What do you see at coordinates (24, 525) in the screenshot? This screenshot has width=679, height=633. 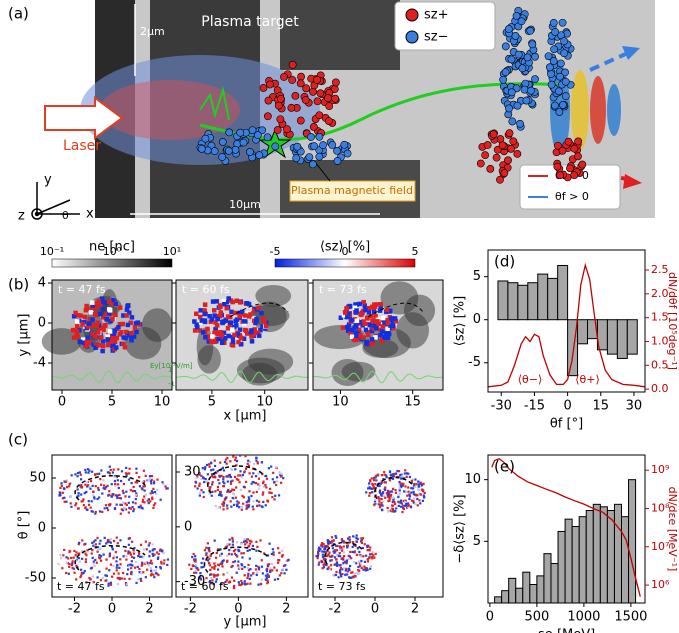 I see `y-axis-label: θ [°]` at bounding box center [24, 525].